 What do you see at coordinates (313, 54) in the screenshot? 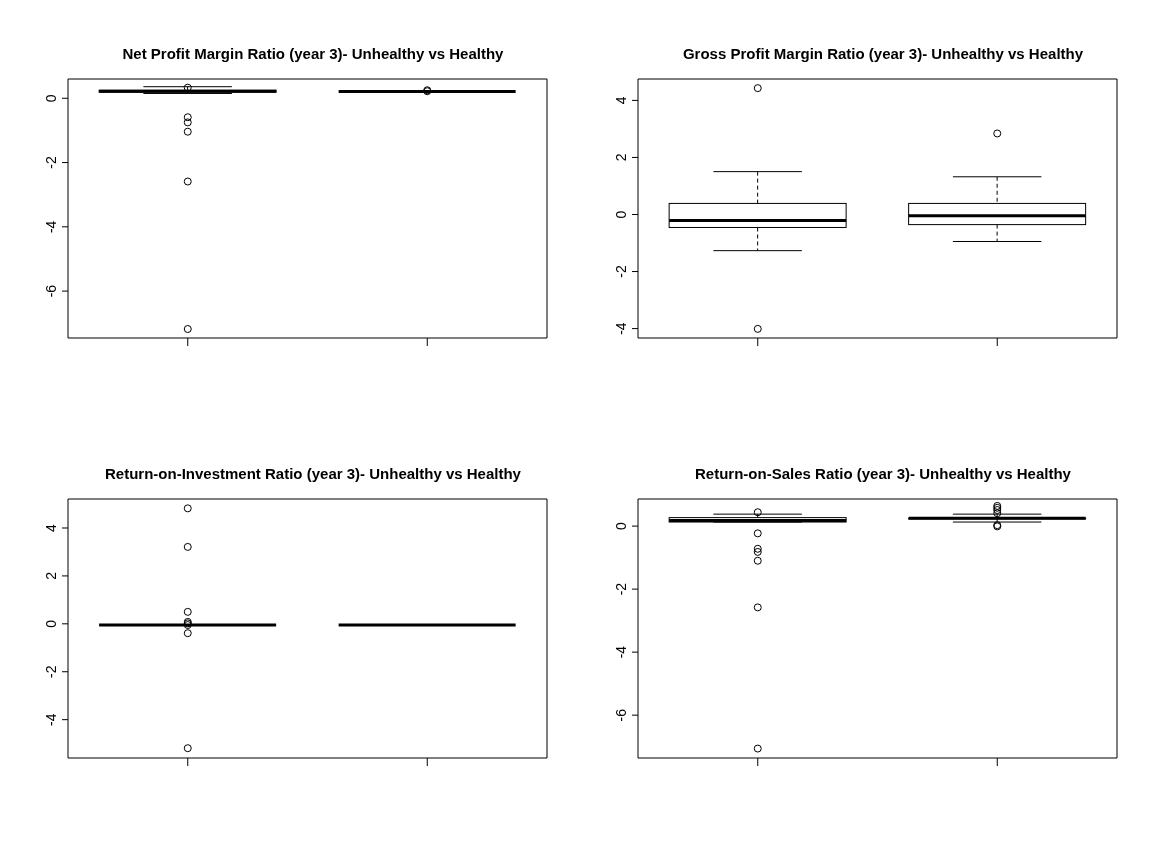
I see `chart-title: Net Profit Margin Ratio (year 3)- Unhealthy vs Healthy` at bounding box center [313, 54].